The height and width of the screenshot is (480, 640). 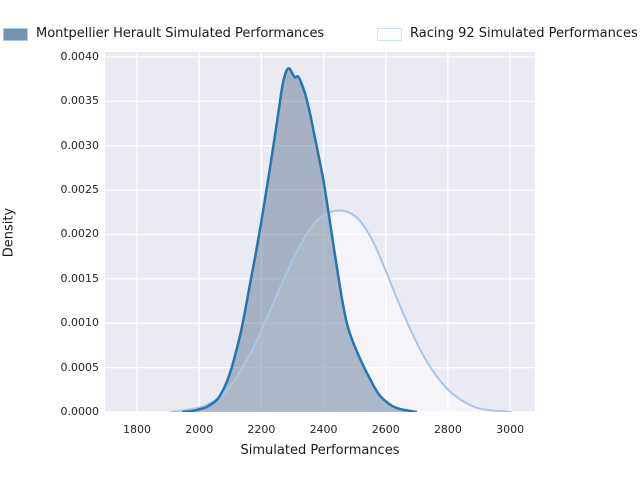 What do you see at coordinates (80, 278) in the screenshot?
I see `y-tick-label: 0.0015` at bounding box center [80, 278].